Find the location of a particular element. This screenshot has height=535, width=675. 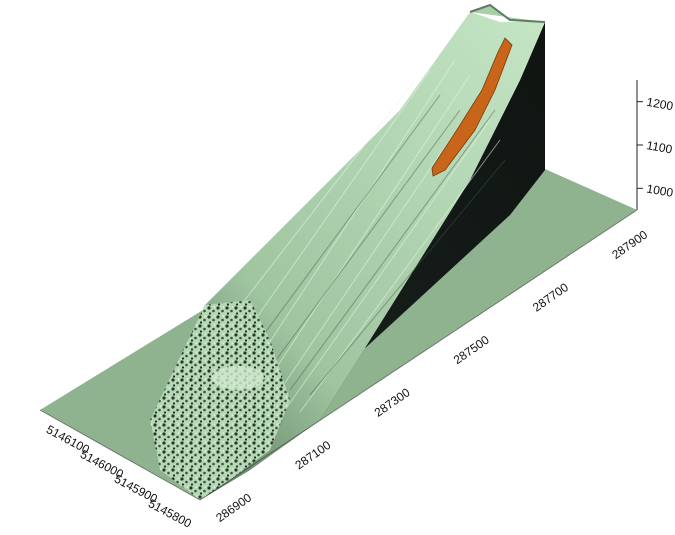

x-tick-label: 287100 is located at coordinates (312, 455).